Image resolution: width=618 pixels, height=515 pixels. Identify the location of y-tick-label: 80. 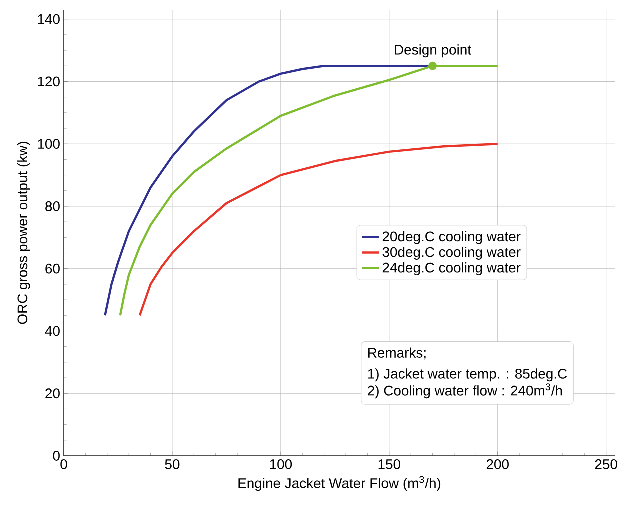
(53, 207).